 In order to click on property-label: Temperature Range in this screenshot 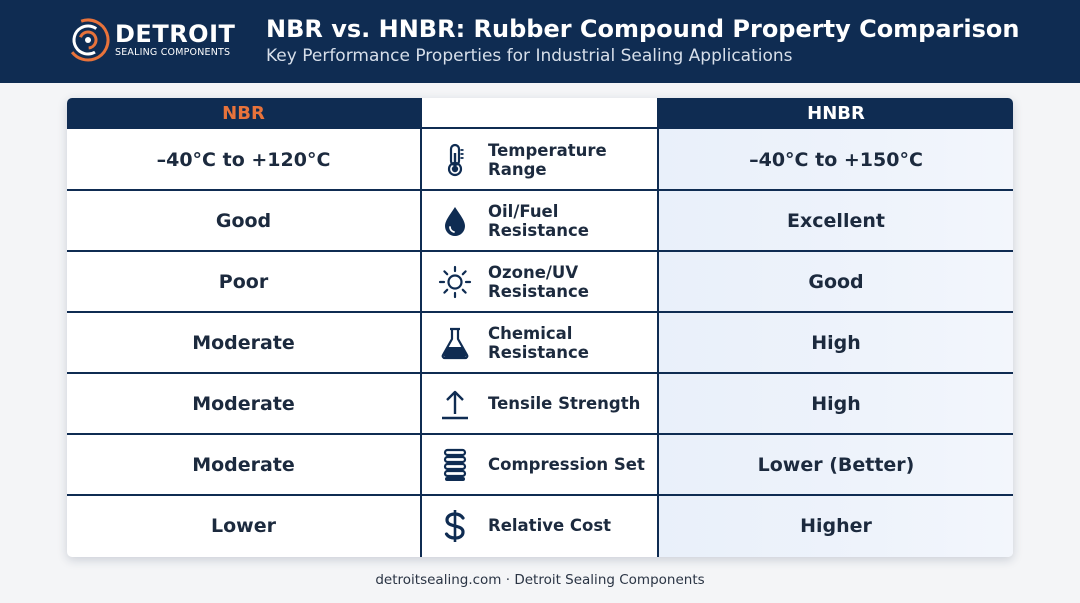, I will do `click(547, 159)`.